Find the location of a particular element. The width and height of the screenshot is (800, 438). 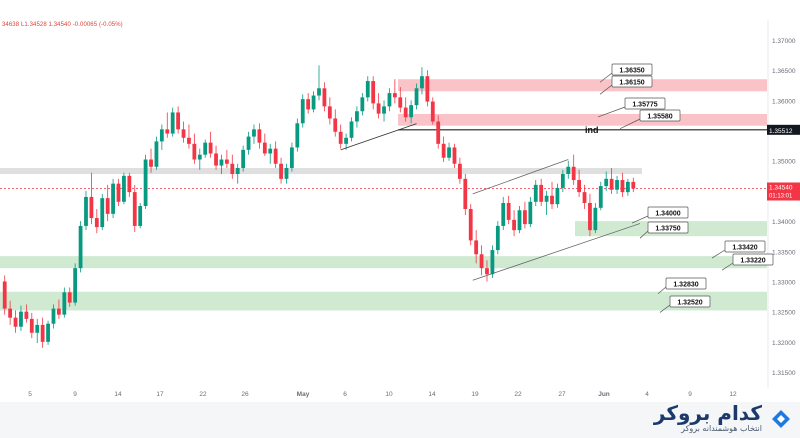

channel-upper-line is located at coordinates (520, 177).